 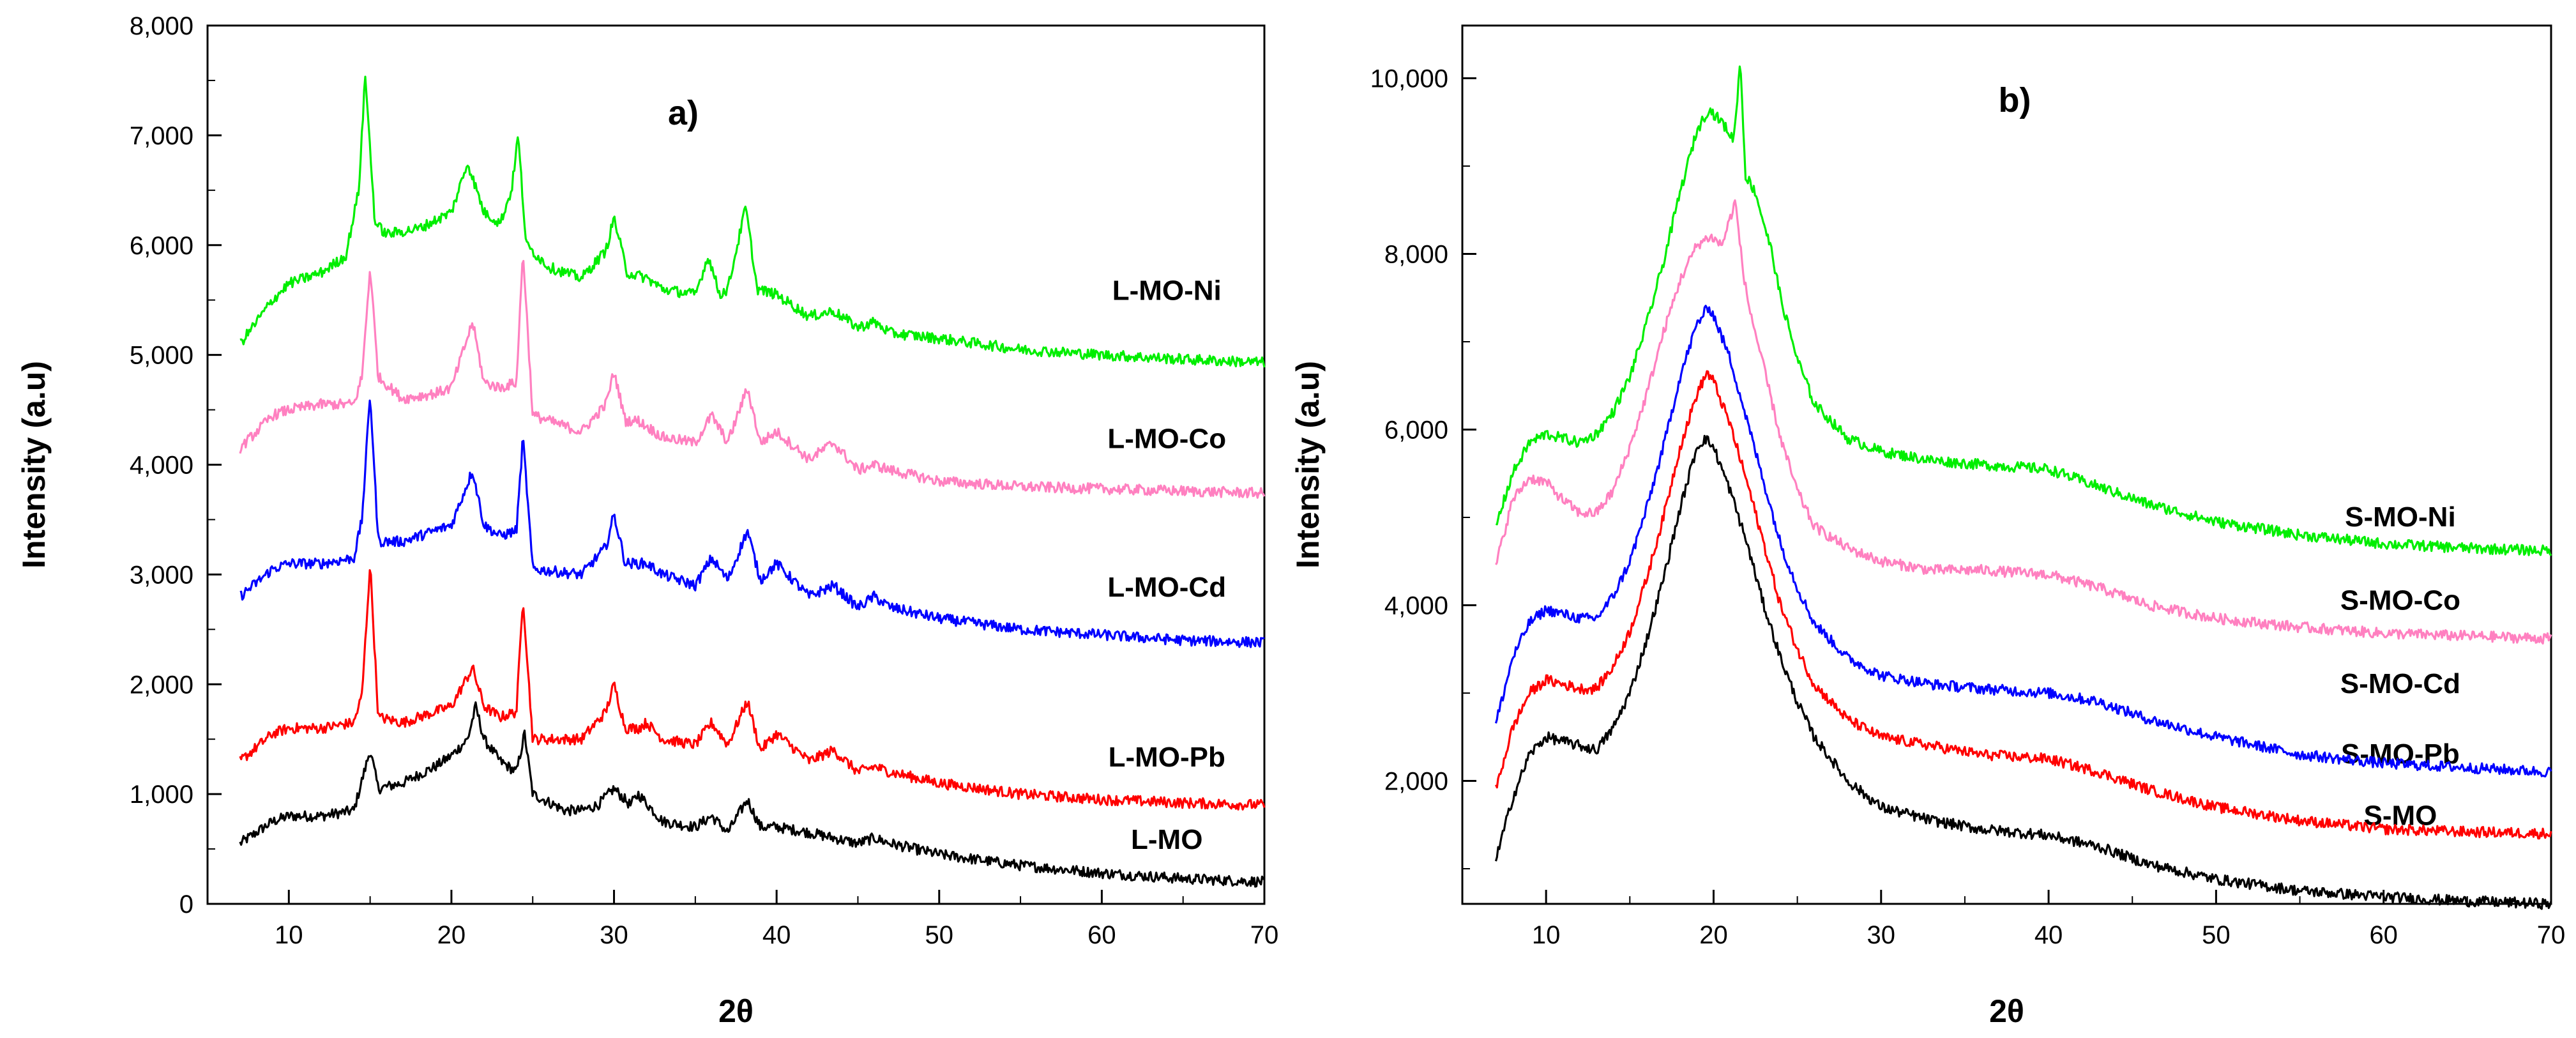 What do you see at coordinates (752, 690) in the screenshot?
I see `chart-a-series-l-mo-pb-line` at bounding box center [752, 690].